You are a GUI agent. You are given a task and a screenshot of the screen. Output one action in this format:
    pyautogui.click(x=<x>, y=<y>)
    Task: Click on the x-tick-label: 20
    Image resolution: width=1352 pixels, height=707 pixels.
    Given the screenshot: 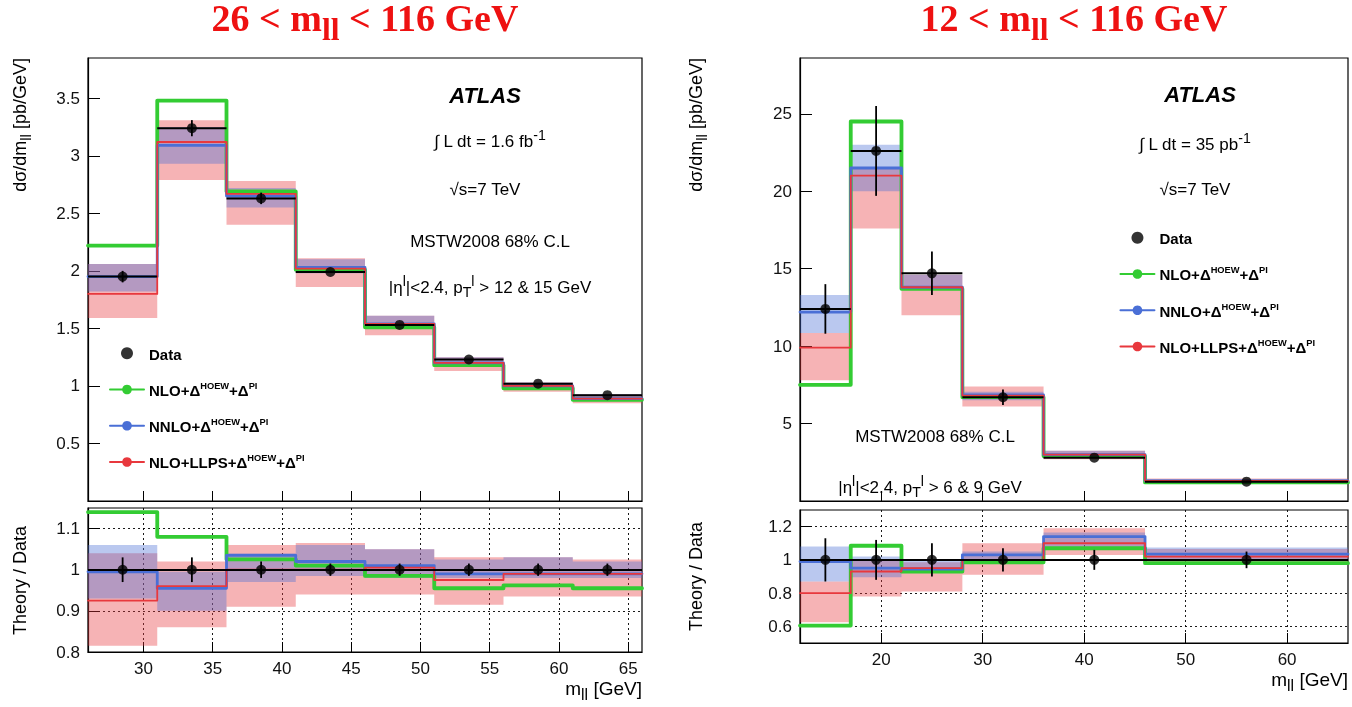 What is the action you would take?
    pyautogui.click(x=881, y=659)
    